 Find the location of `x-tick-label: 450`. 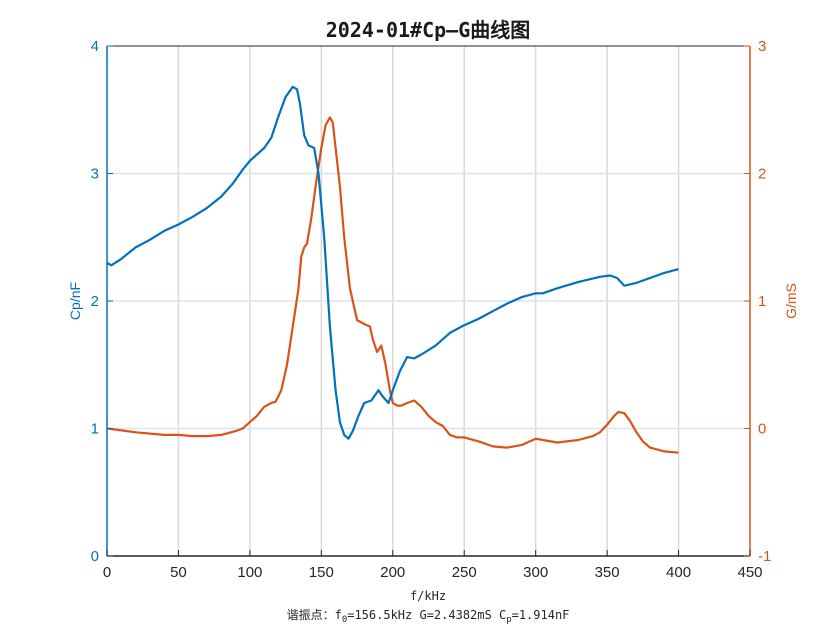

x-tick-label: 450 is located at coordinates (749, 572).